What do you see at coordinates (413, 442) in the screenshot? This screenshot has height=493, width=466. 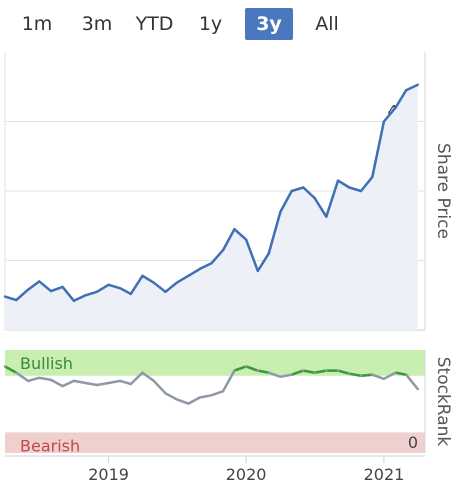 I see `rank-tick-label: 0` at bounding box center [413, 442].